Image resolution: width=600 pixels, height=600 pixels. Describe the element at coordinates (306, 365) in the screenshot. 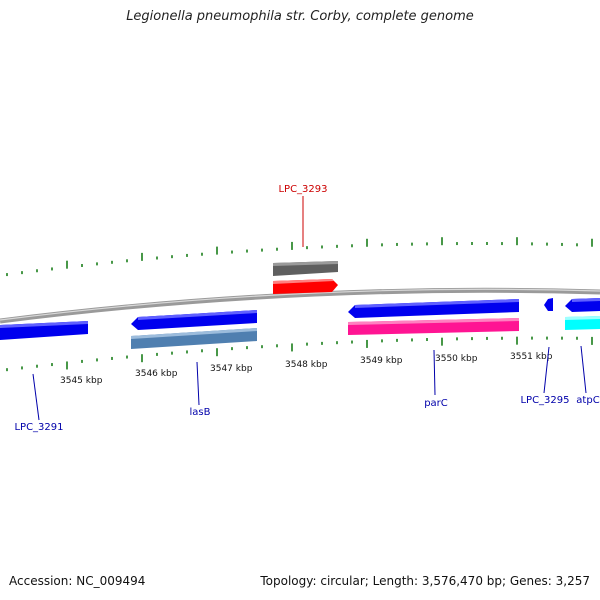

I see `scale-label-3548: 3548 kbp` at that location.